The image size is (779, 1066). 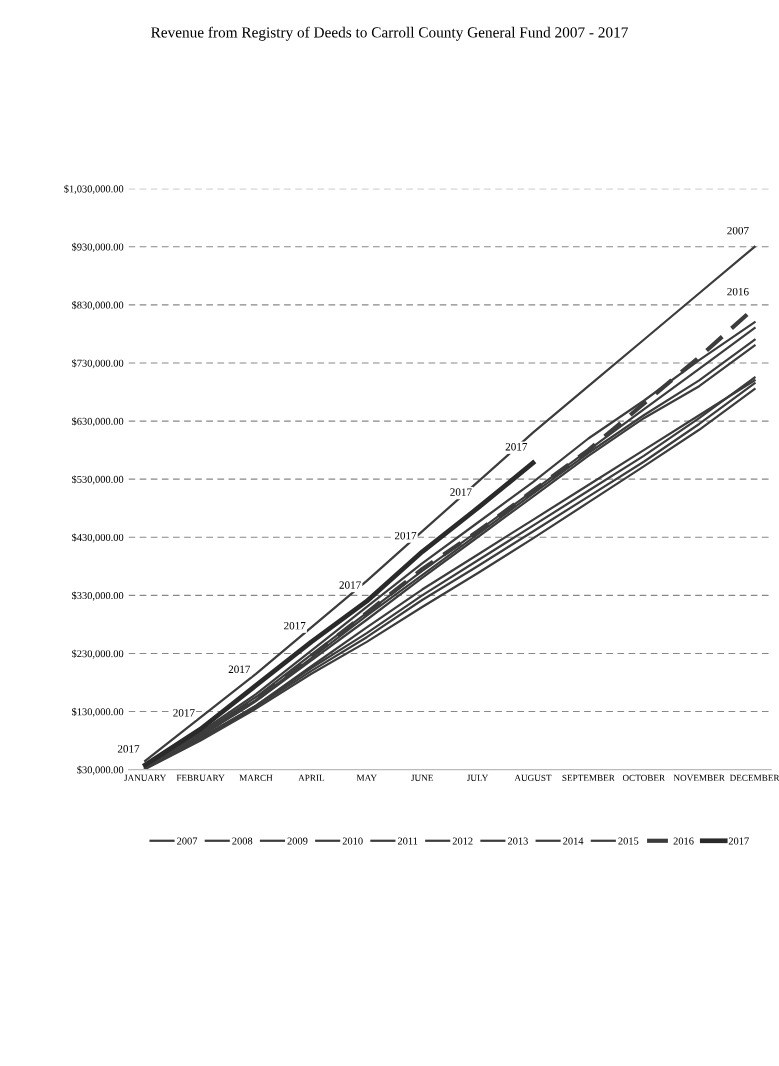 I want to click on x-tick-label: NOVEMBER, so click(x=699, y=778).